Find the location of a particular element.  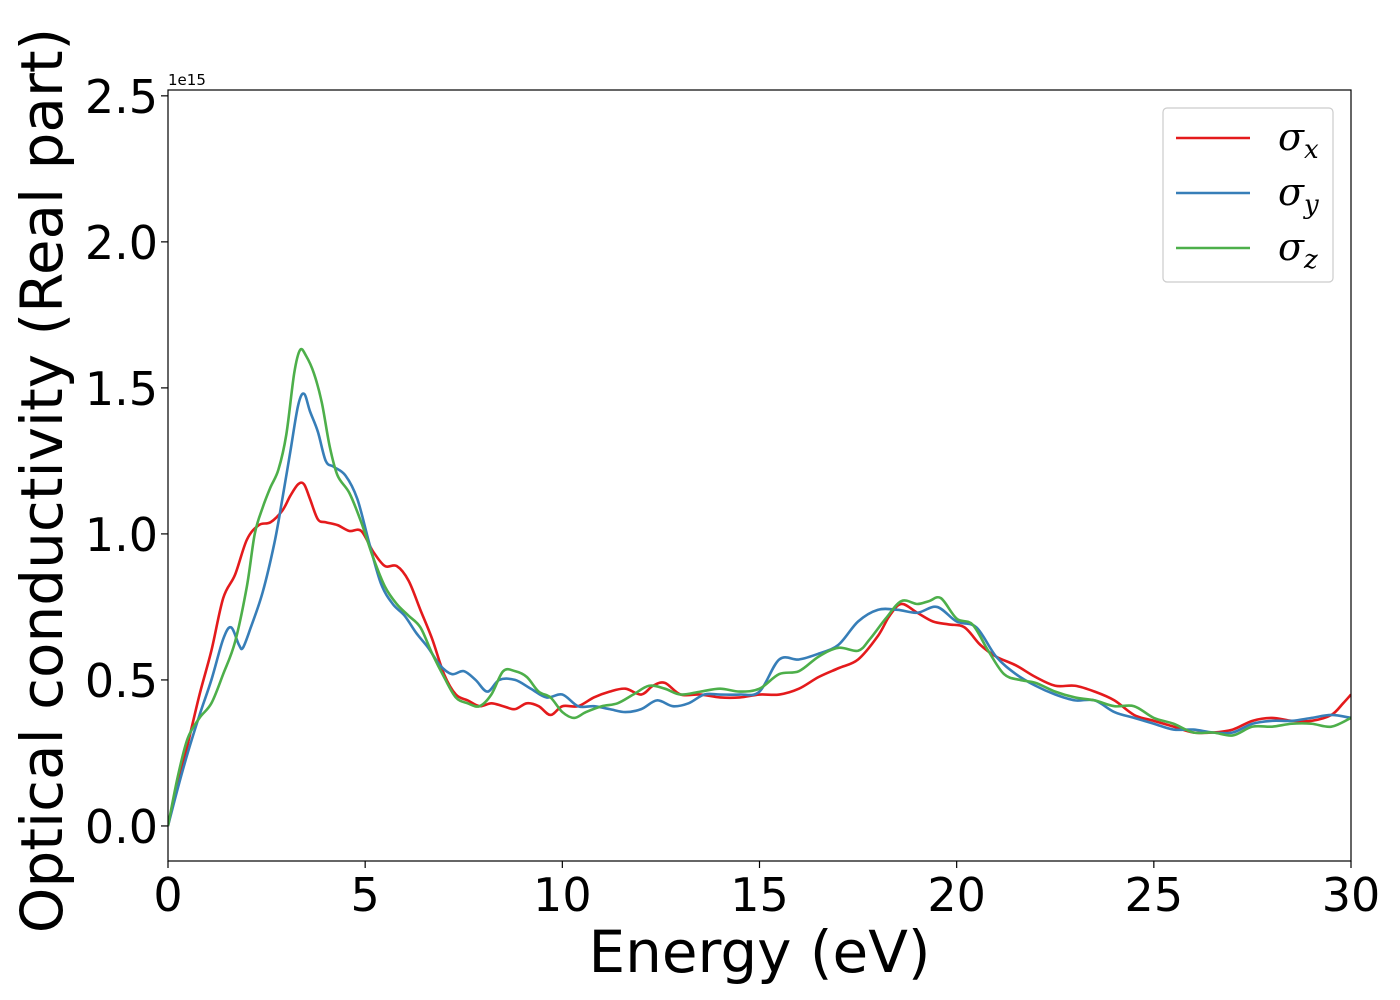

legend-label-x: σx is located at coordinates (1298, 140).